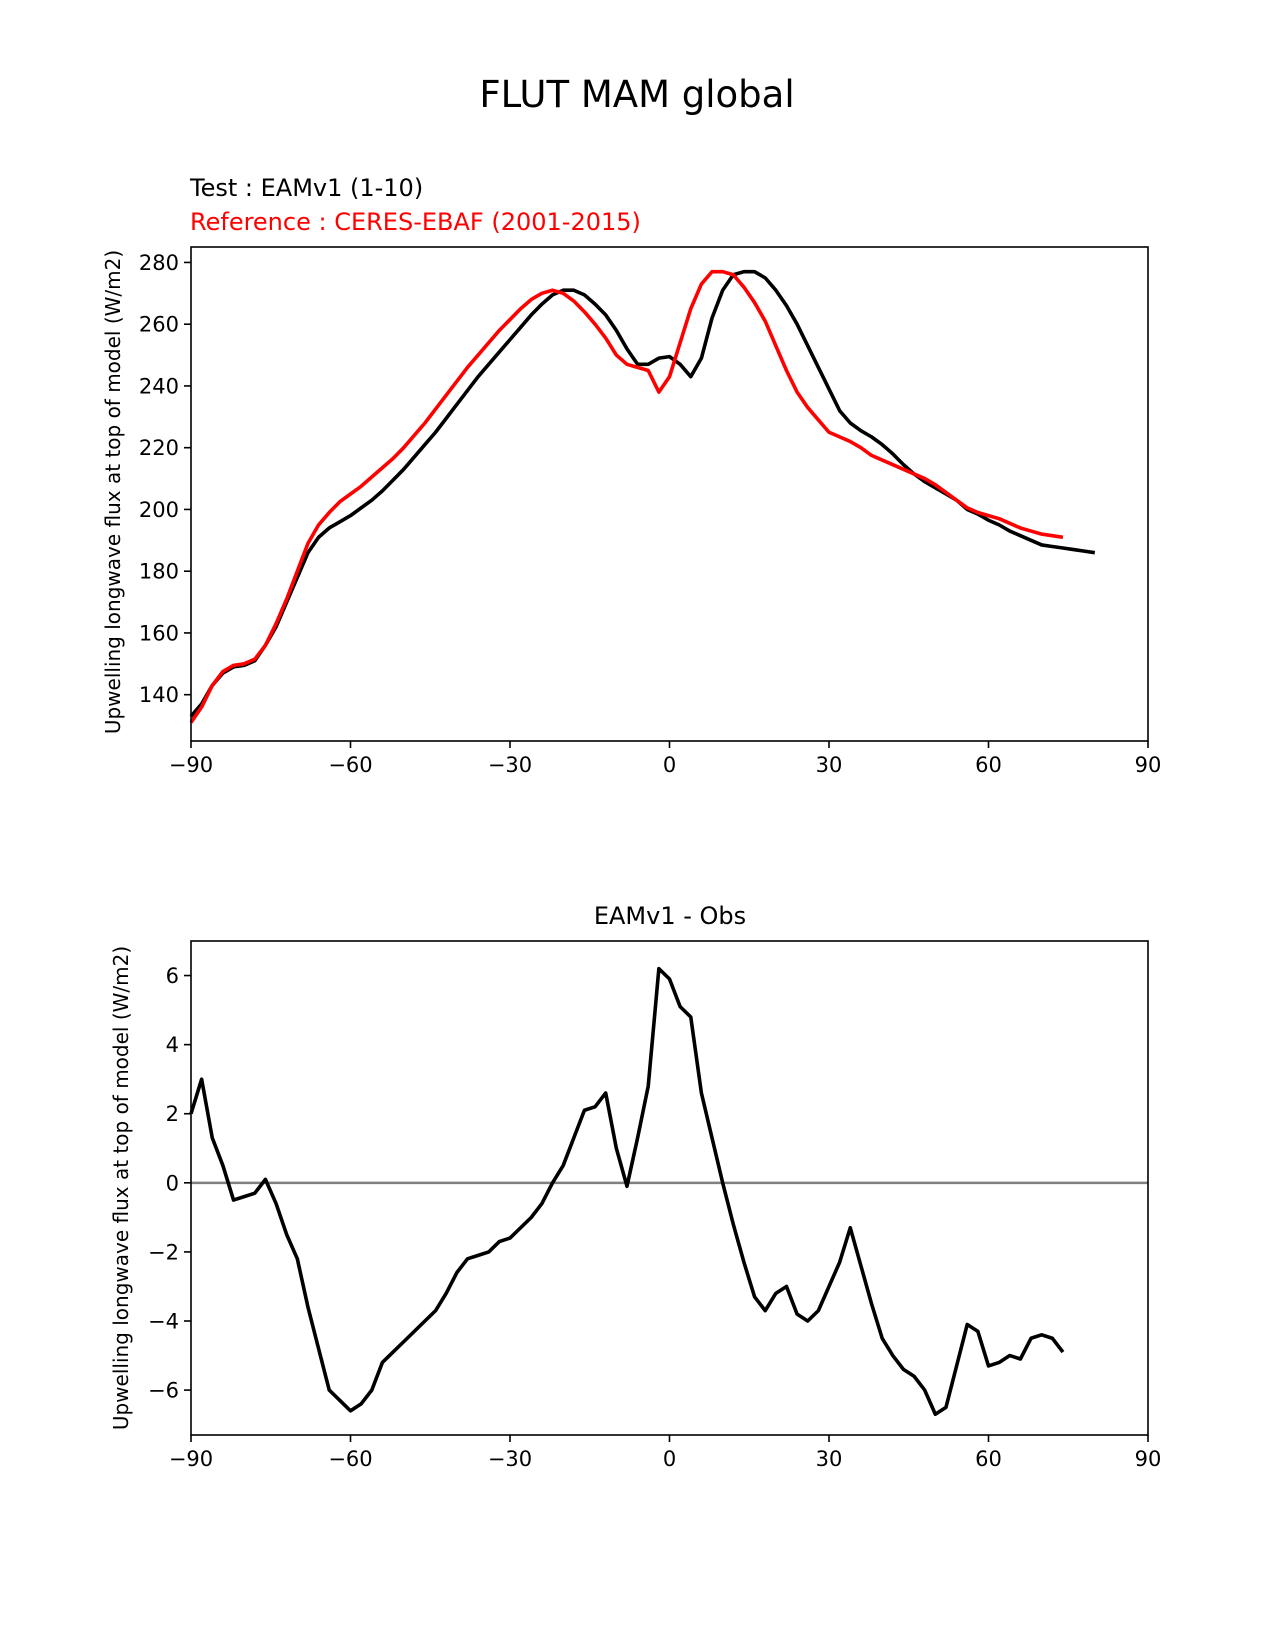  I want to click on bottom-ytick-label: 6, so click(172, 976).